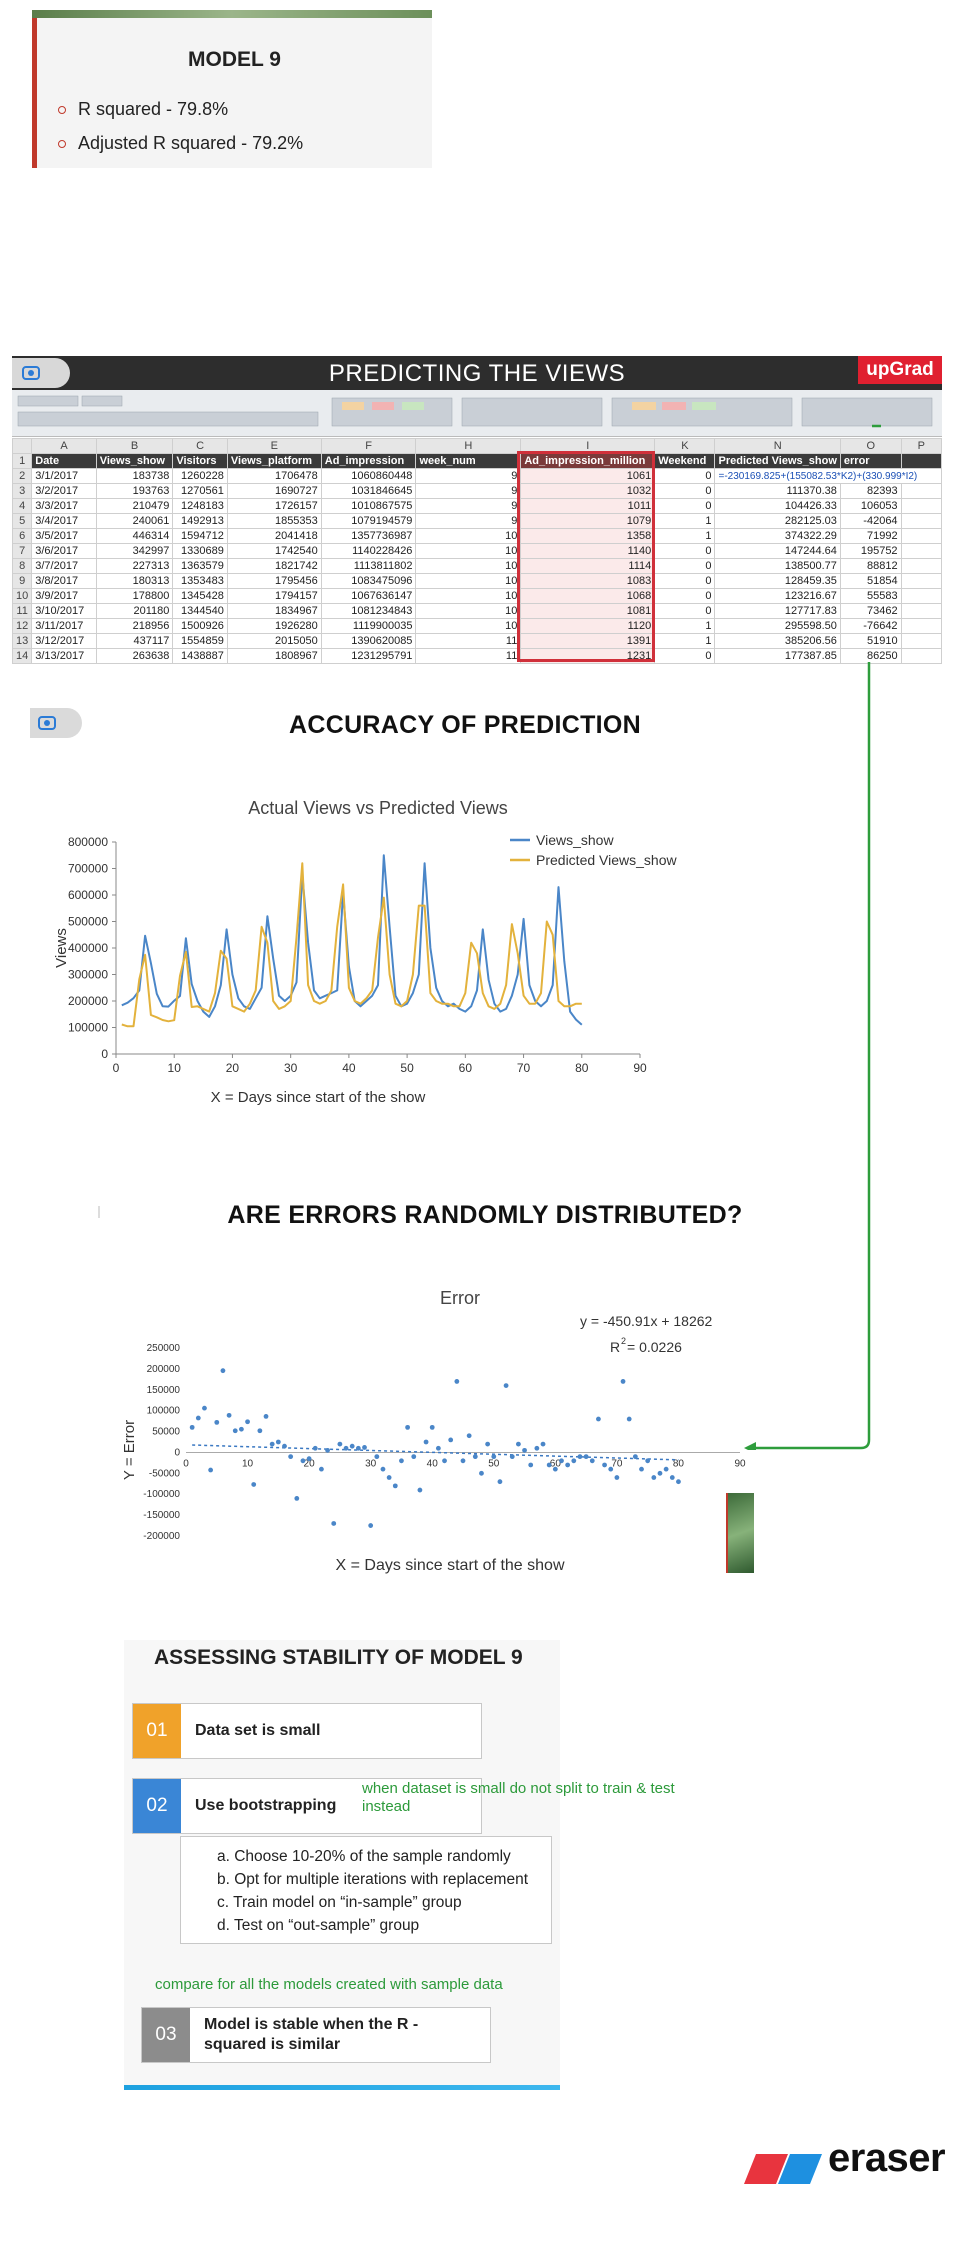 Image resolution: width=953 pixels, height=2258 pixels. What do you see at coordinates (274, 506) in the screenshot?
I see `cell: 1726157` at bounding box center [274, 506].